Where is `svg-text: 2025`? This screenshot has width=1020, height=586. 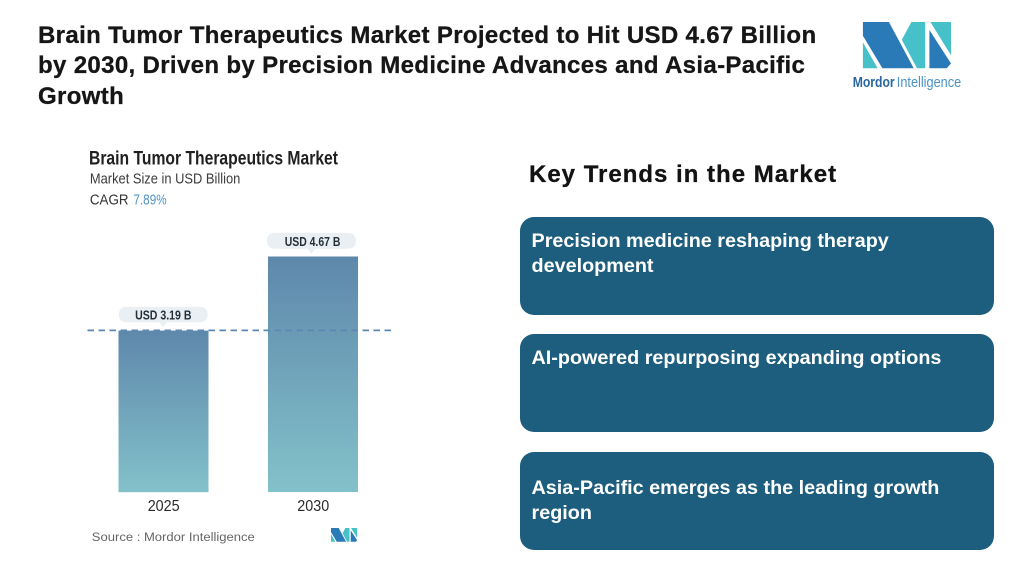 svg-text: 2025 is located at coordinates (164, 506).